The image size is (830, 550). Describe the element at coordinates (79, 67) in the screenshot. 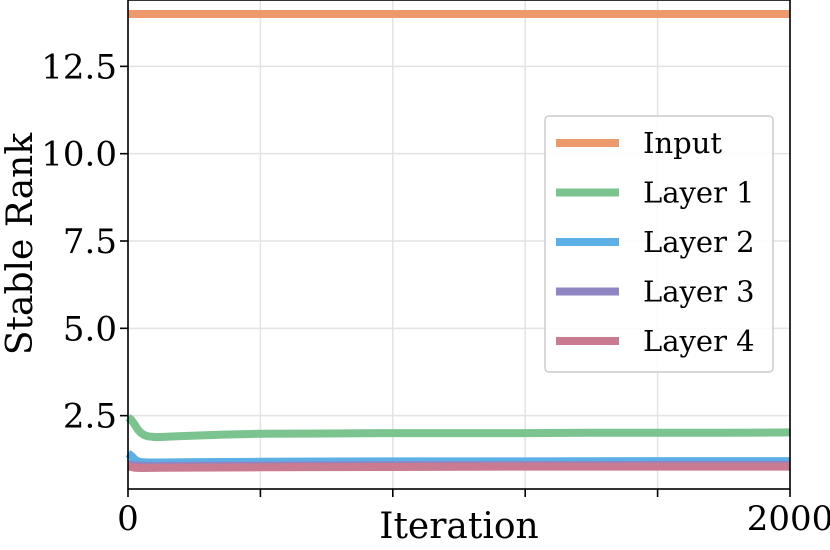

I see `y-tick-label: 12.5` at that location.